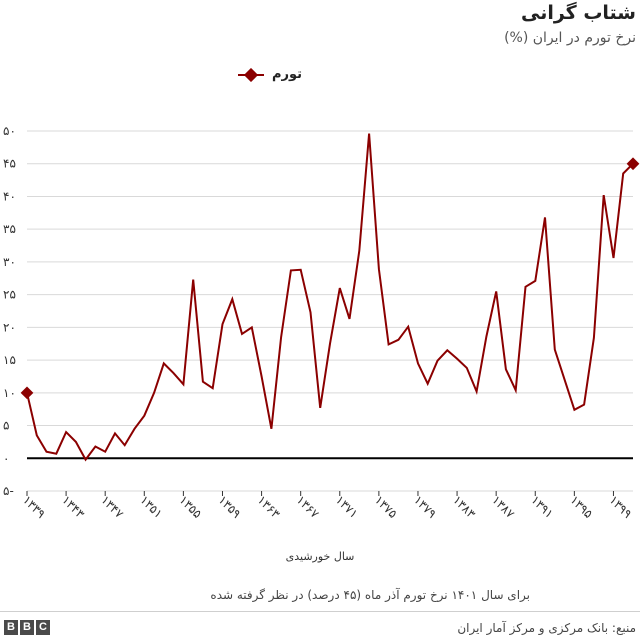  What do you see at coordinates (9, 327) in the screenshot?
I see `y-tick-label: ۲۰` at bounding box center [9, 327].